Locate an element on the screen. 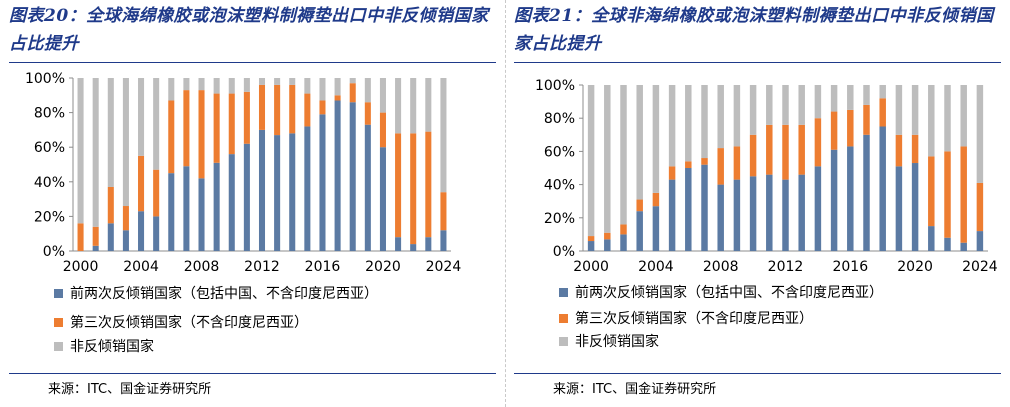 The height and width of the screenshot is (407, 1010). legend-label: 非反倾销国家 is located at coordinates (617, 342).